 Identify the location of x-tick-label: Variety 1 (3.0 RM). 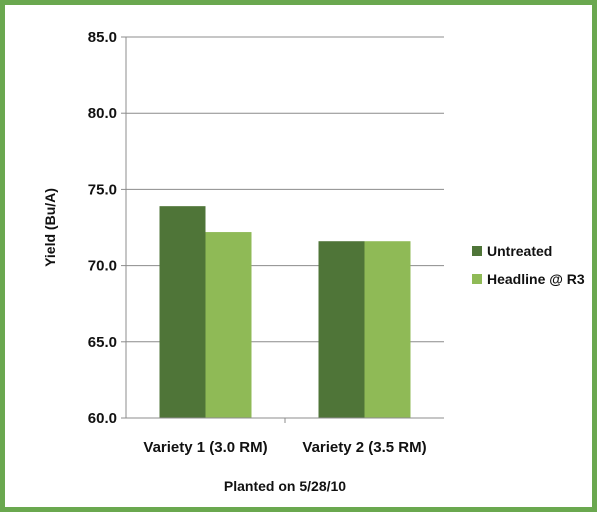
(205, 447).